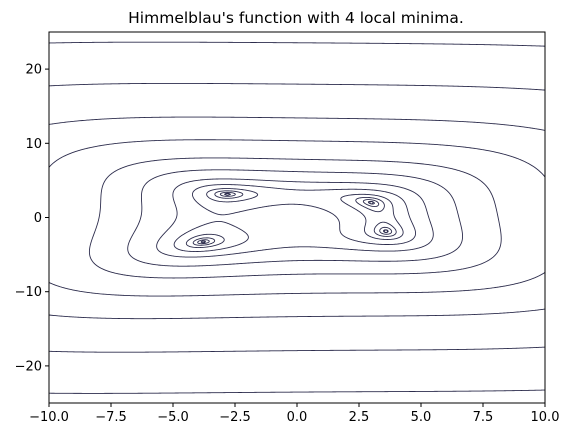 The image size is (570, 435). What do you see at coordinates (421, 417) in the screenshot?
I see `x-tick-label: 5.0` at bounding box center [421, 417].